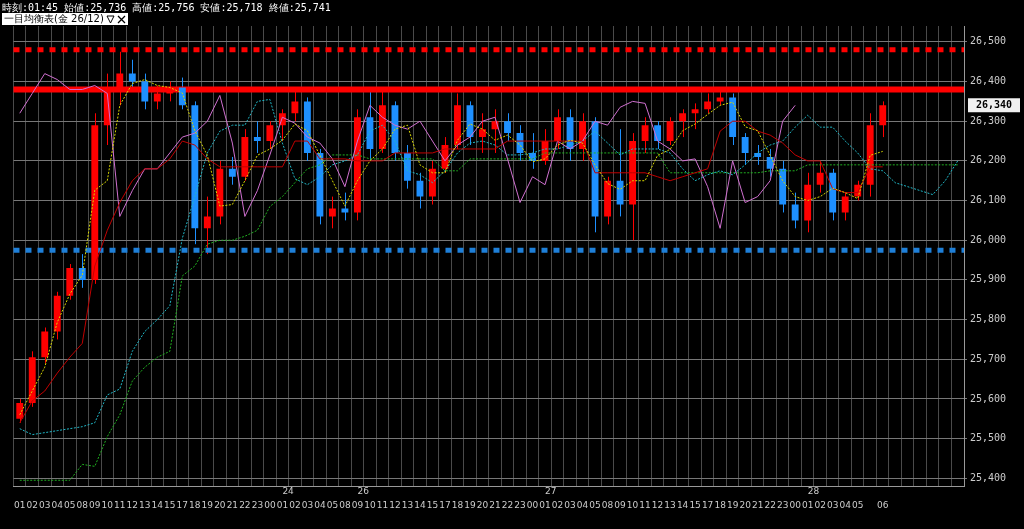 This screenshot has height=529, width=1024. What do you see at coordinates (988, 41) in the screenshot?
I see `y-tick-label: 26,500` at bounding box center [988, 41].